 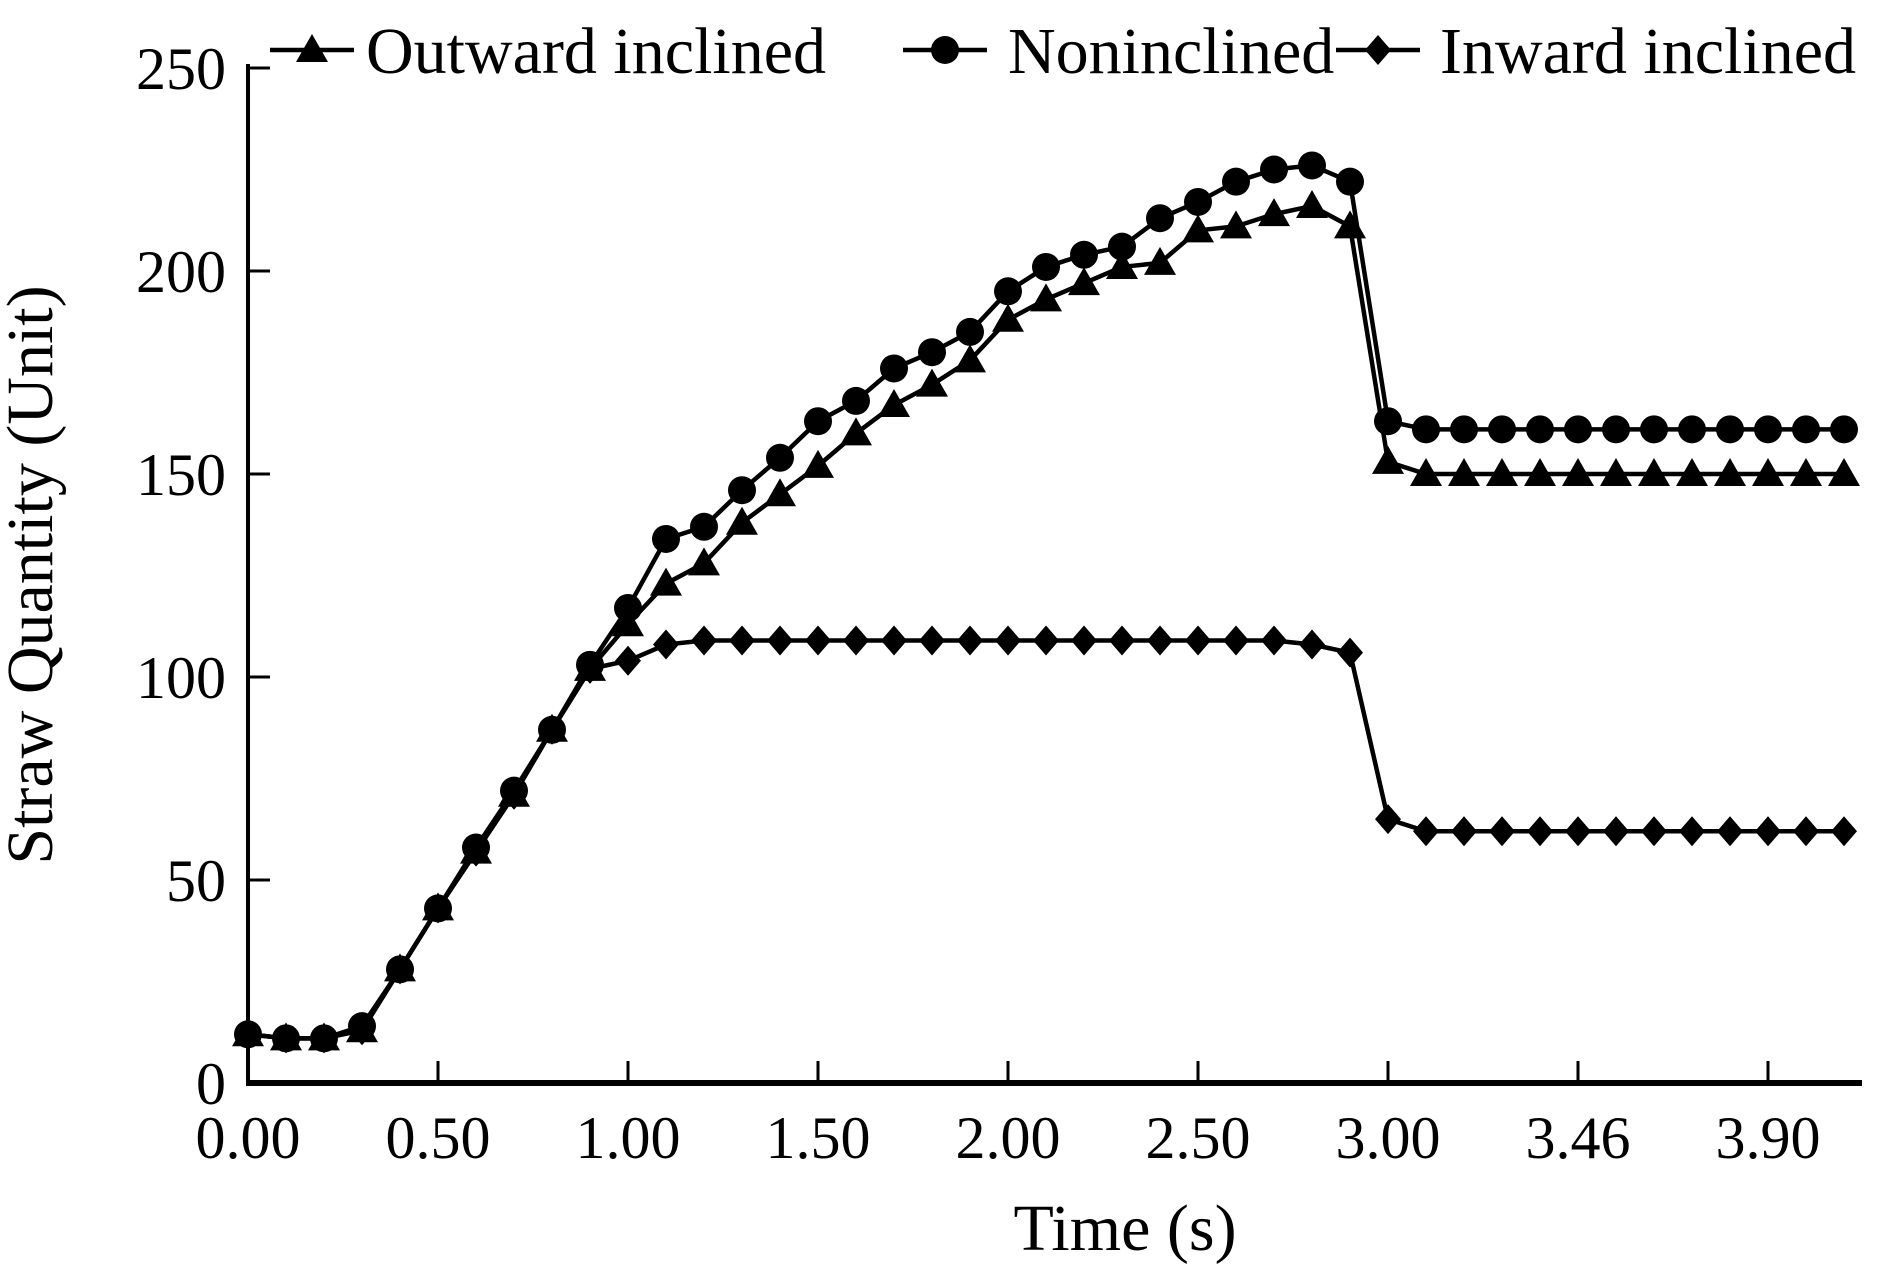 What do you see at coordinates (181, 69) in the screenshot?
I see `y-tick-label: 250` at bounding box center [181, 69].